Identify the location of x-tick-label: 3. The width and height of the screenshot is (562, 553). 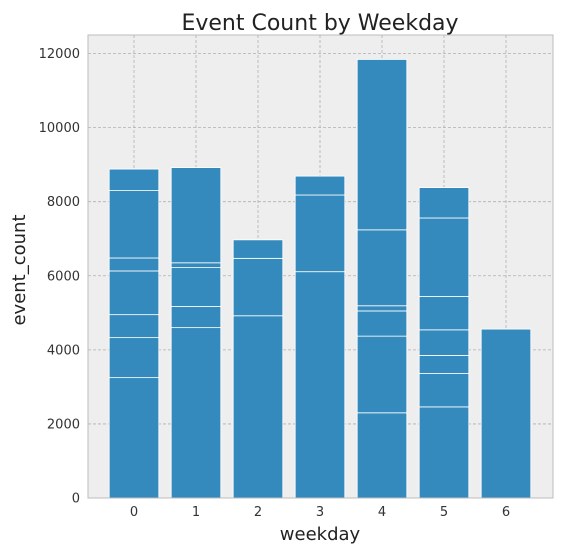
(320, 512).